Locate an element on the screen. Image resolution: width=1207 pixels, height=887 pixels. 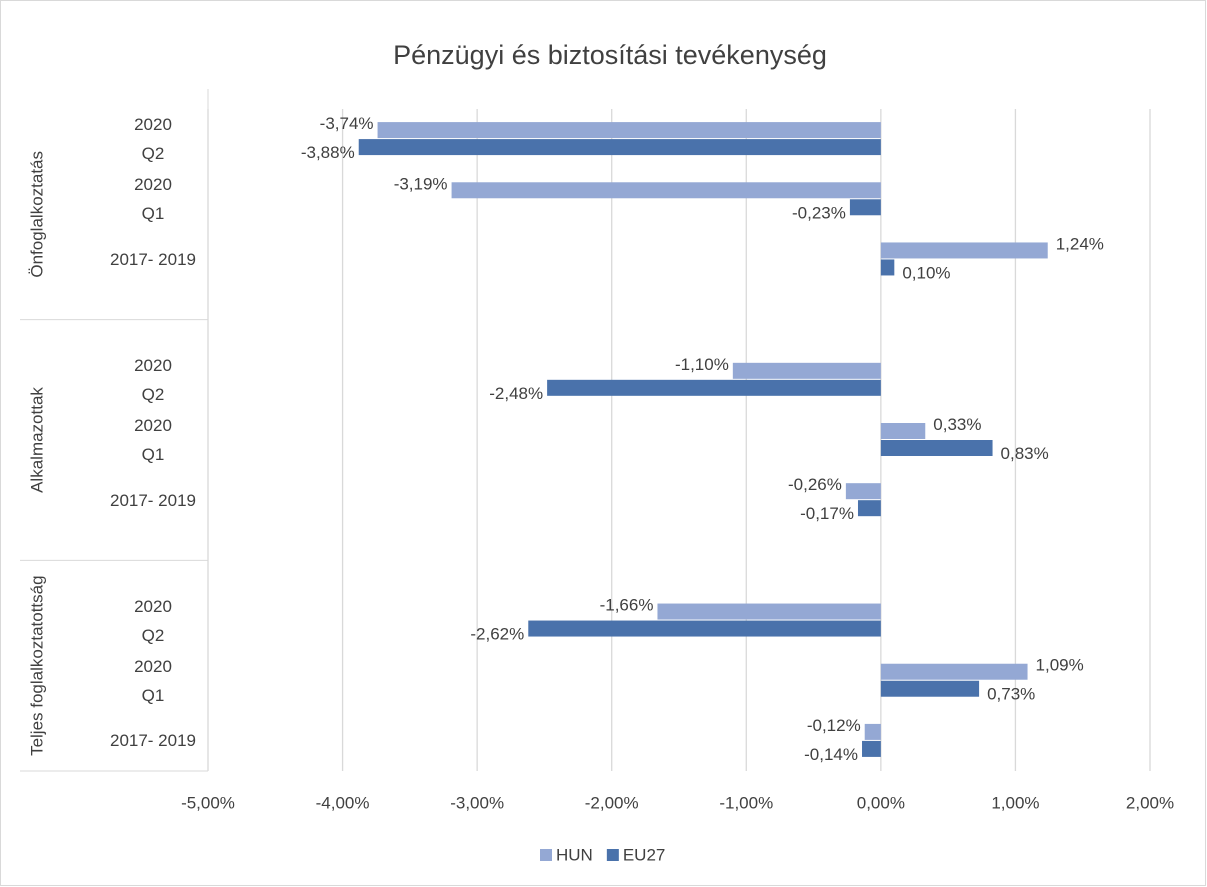
x-tick-label: 1,00% is located at coordinates (1015, 802).